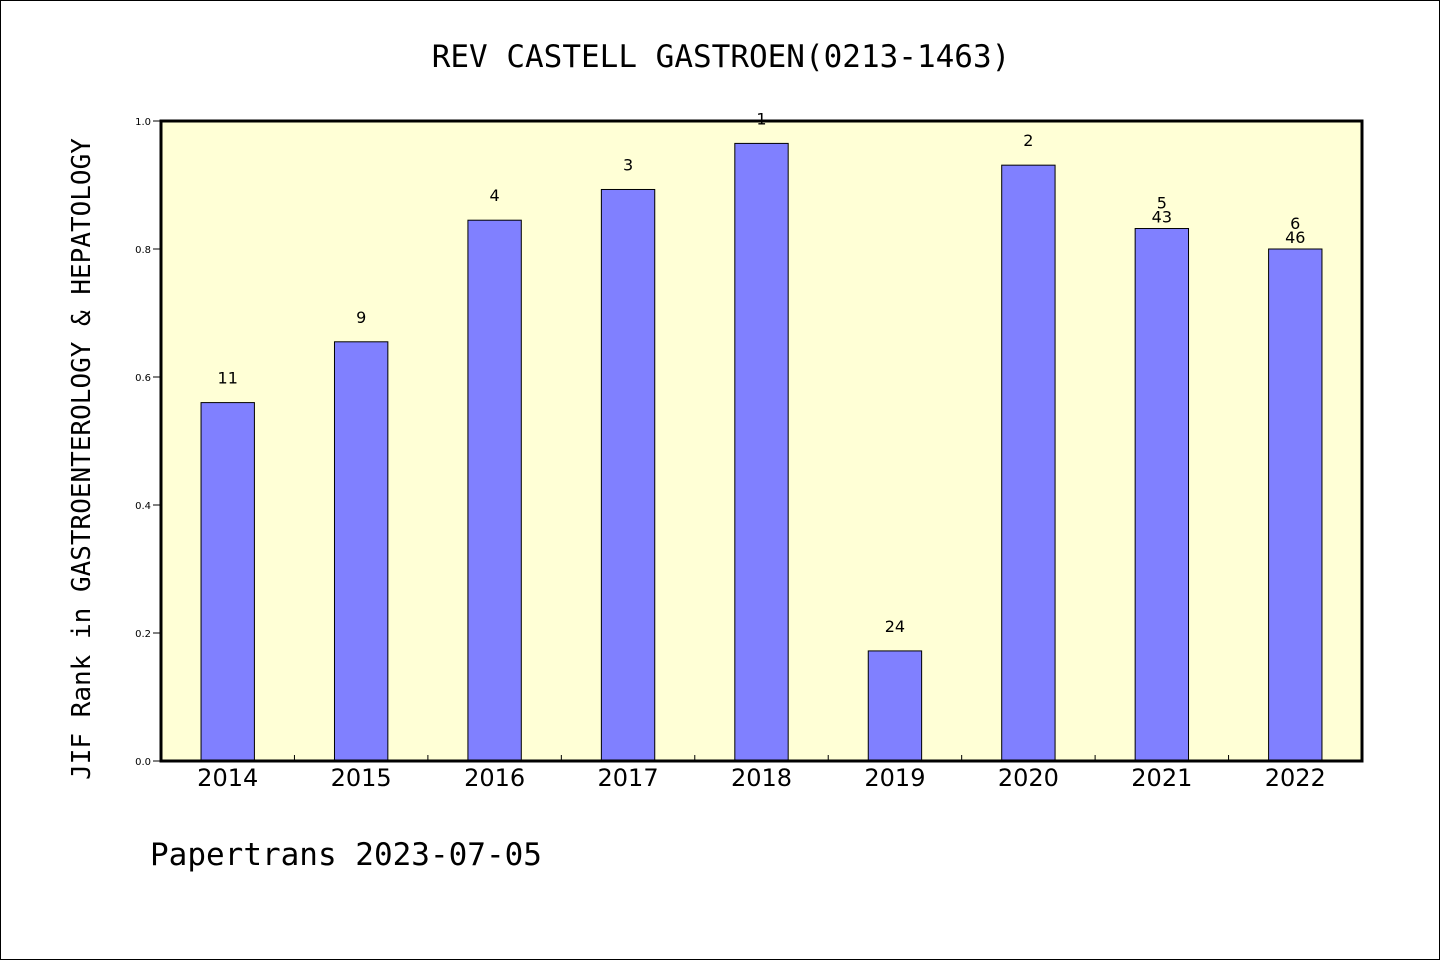 The width and height of the screenshot is (1440, 960). I want to click on bar-2022, so click(1295, 505).